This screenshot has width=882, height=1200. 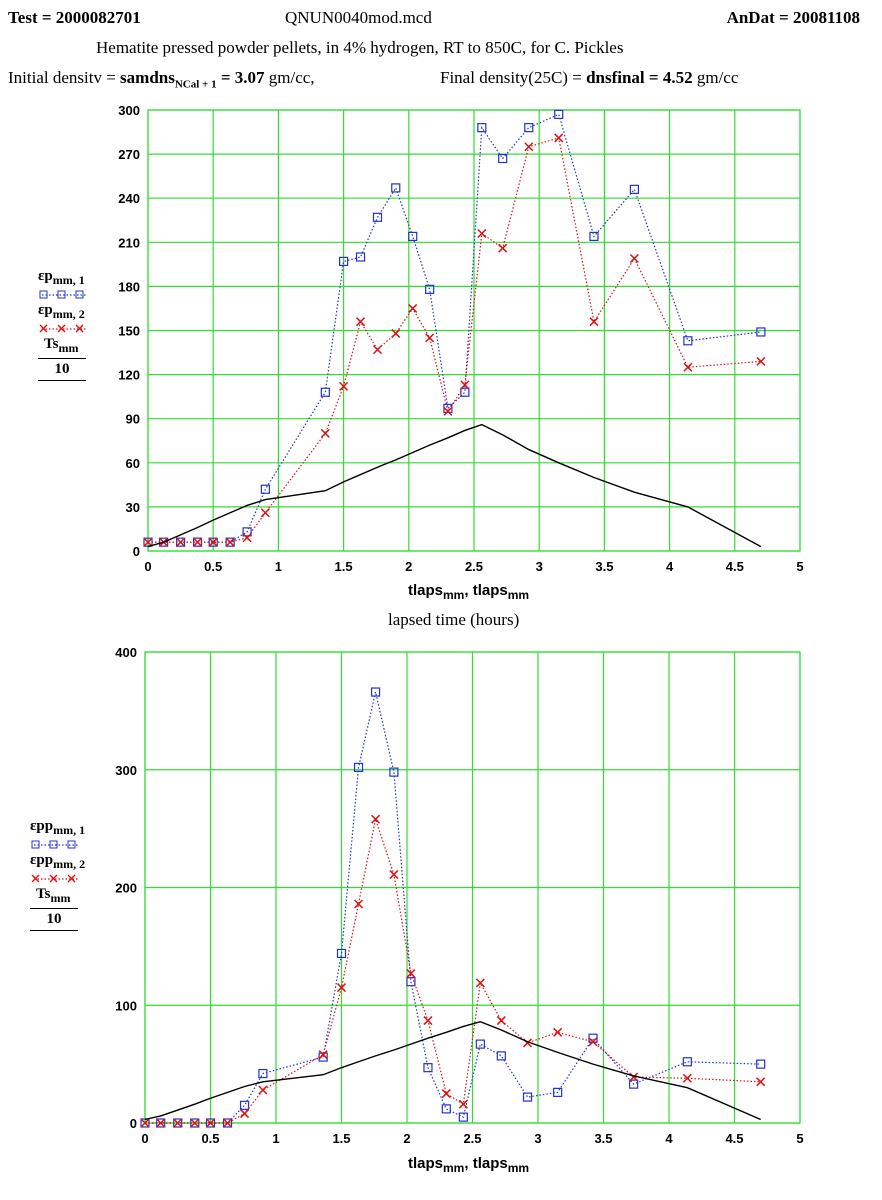 What do you see at coordinates (670, 566) in the screenshot?
I see `chart1-x-tick-label: 4` at bounding box center [670, 566].